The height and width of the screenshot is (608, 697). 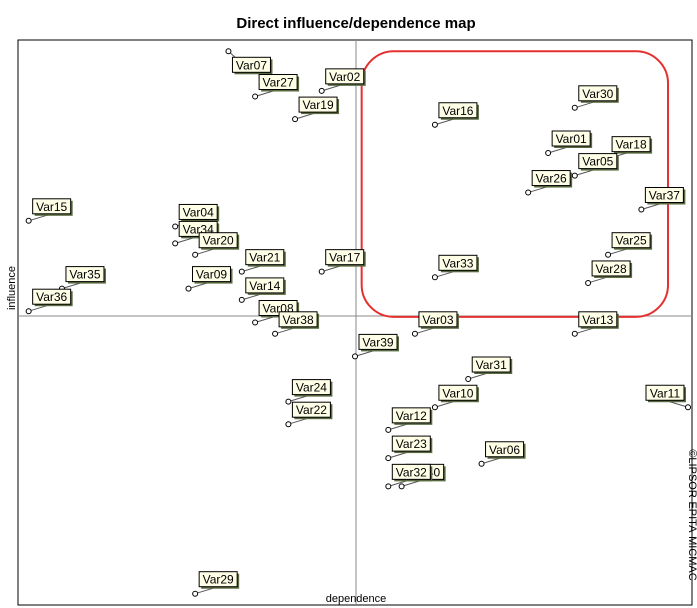 I want to click on point-var31: Var31, so click(x=489, y=369).